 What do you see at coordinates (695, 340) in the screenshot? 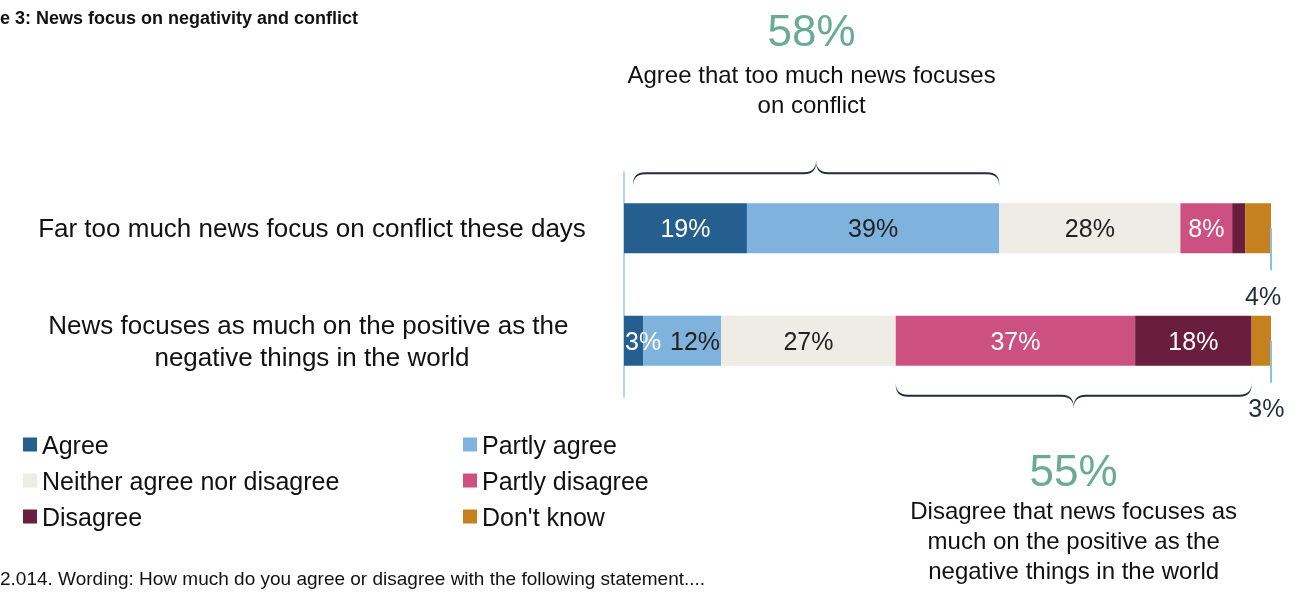
I see `data-label: 12%` at bounding box center [695, 340].